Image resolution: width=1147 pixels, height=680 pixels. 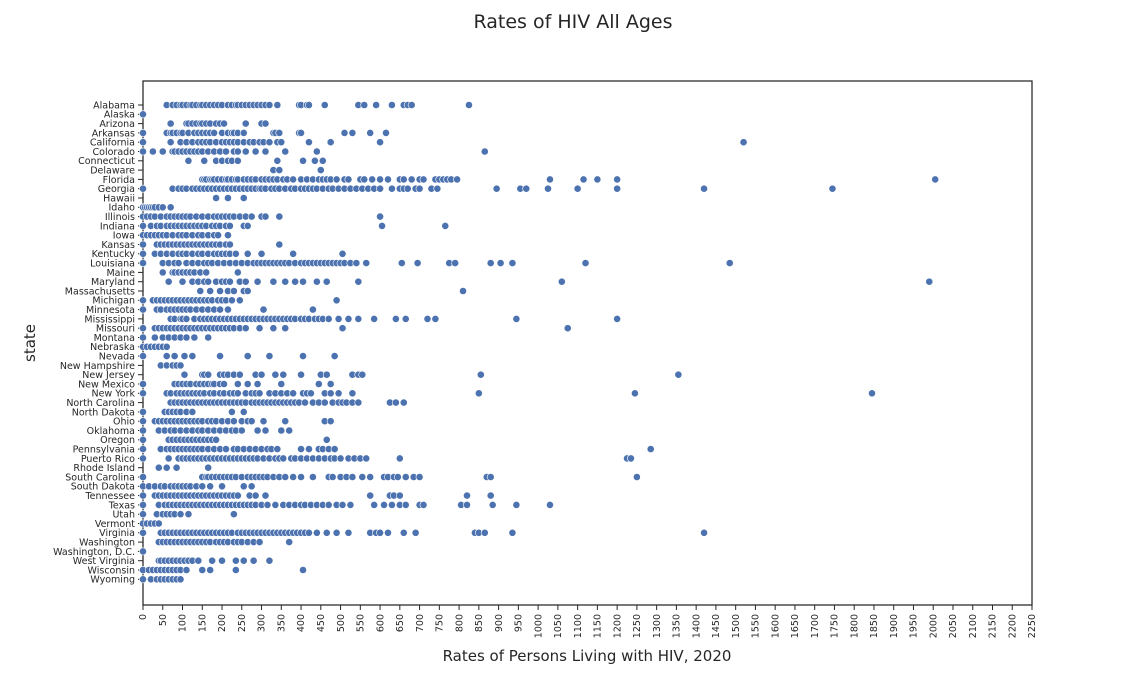 What do you see at coordinates (109, 496) in the screenshot?
I see `y-tick-label: Tennessee` at bounding box center [109, 496].